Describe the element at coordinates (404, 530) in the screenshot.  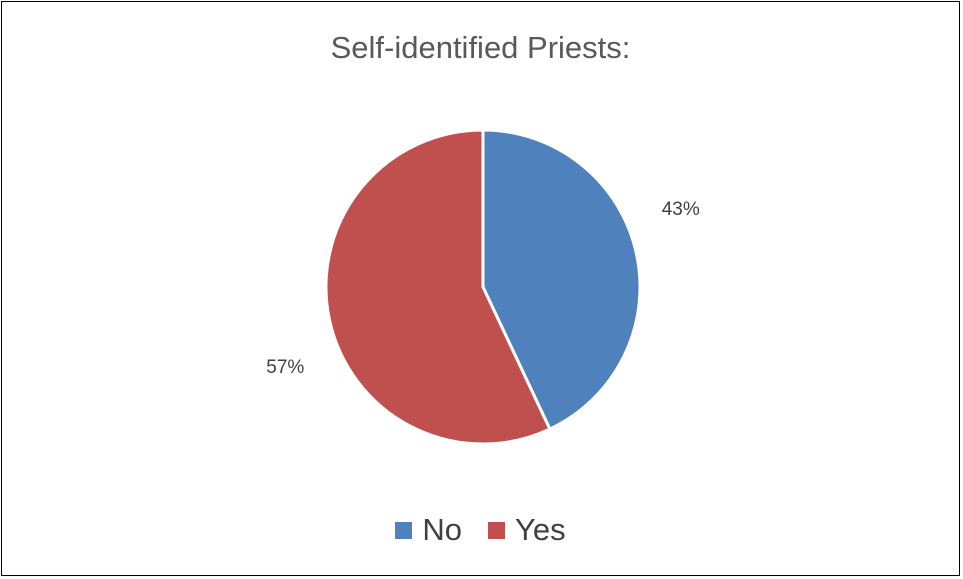
I see `legend-swatch-no` at that location.